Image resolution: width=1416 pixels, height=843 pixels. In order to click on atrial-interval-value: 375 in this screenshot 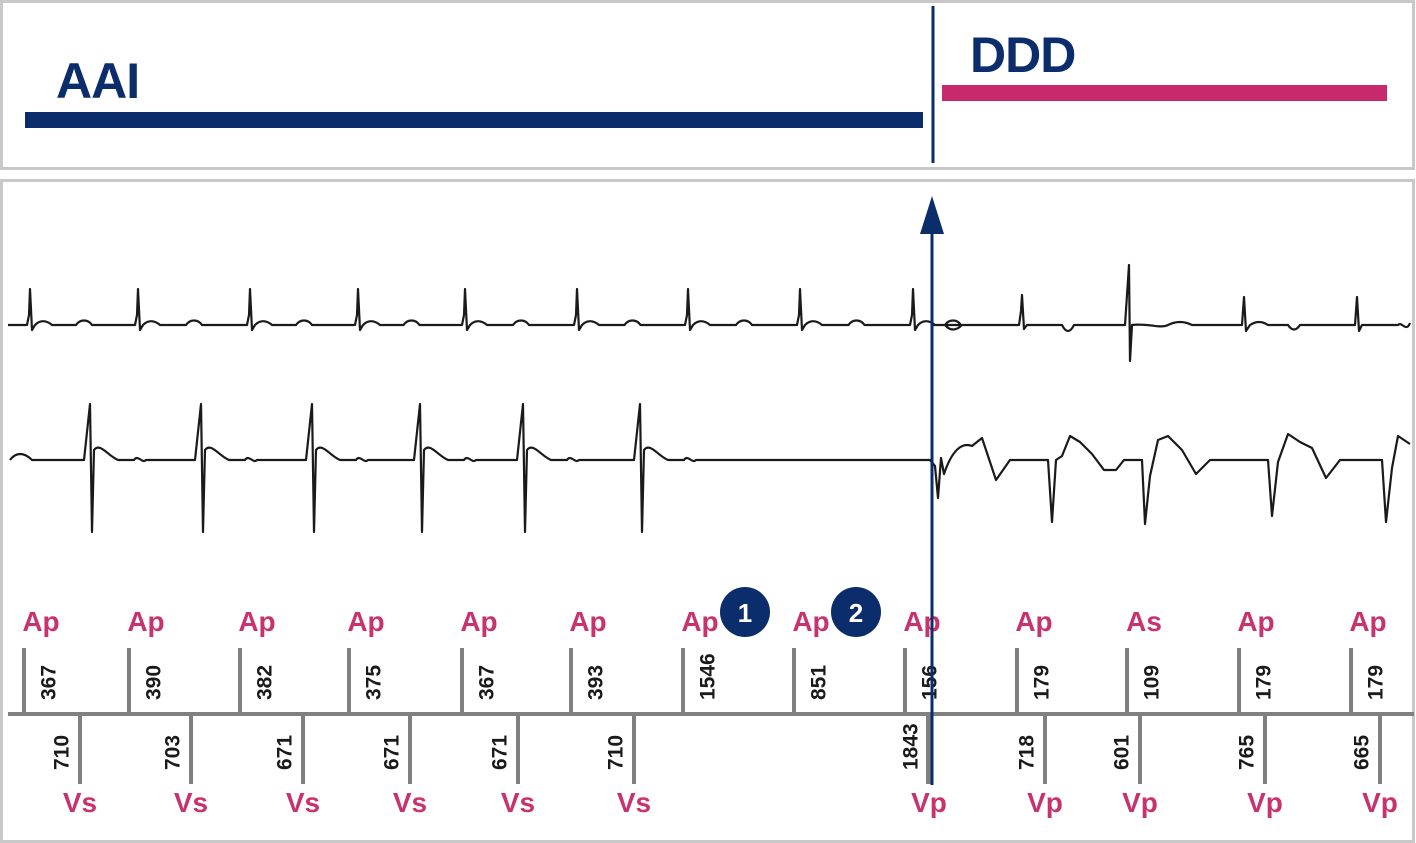, I will do `click(374, 682)`.